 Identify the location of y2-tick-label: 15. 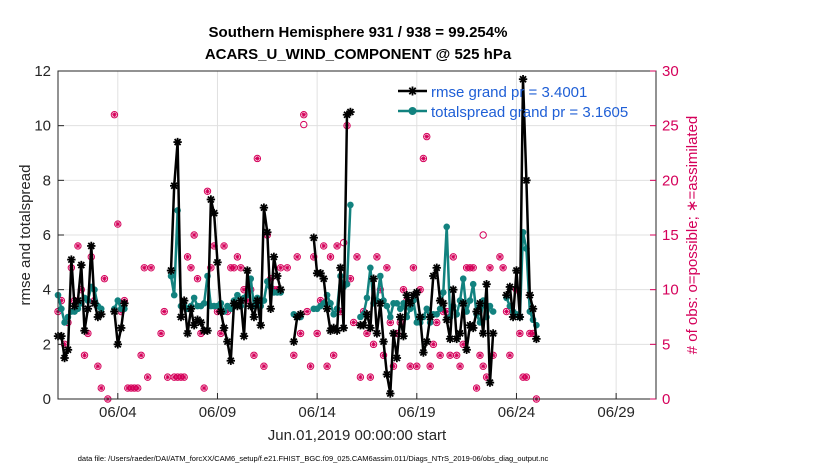
(670, 235).